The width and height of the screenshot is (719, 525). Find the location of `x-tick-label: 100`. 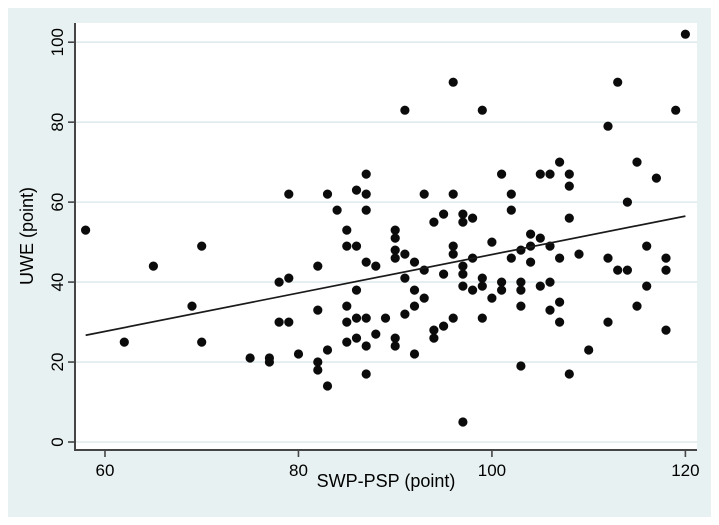

x-tick-label: 100 is located at coordinates (492, 470).